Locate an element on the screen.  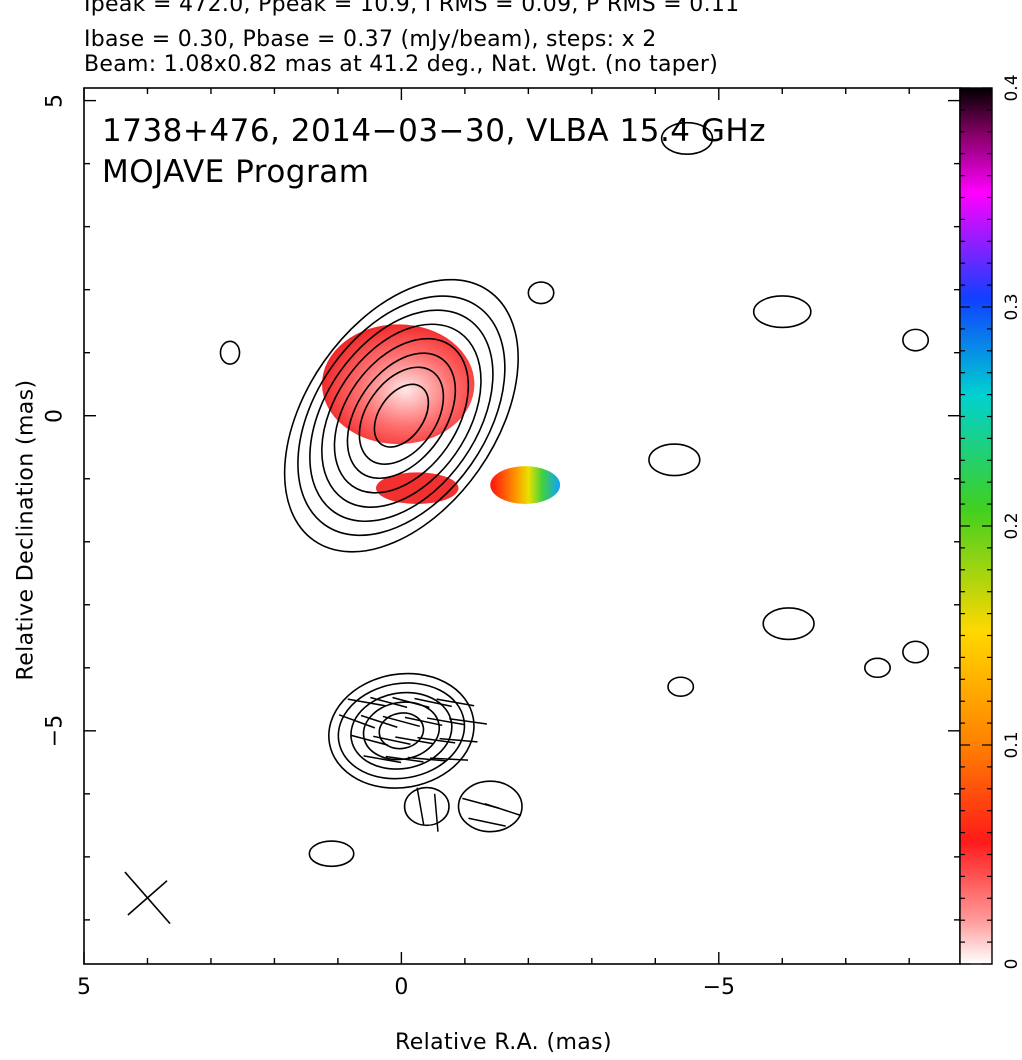
x-tick-label: 0 is located at coordinates (401, 987).